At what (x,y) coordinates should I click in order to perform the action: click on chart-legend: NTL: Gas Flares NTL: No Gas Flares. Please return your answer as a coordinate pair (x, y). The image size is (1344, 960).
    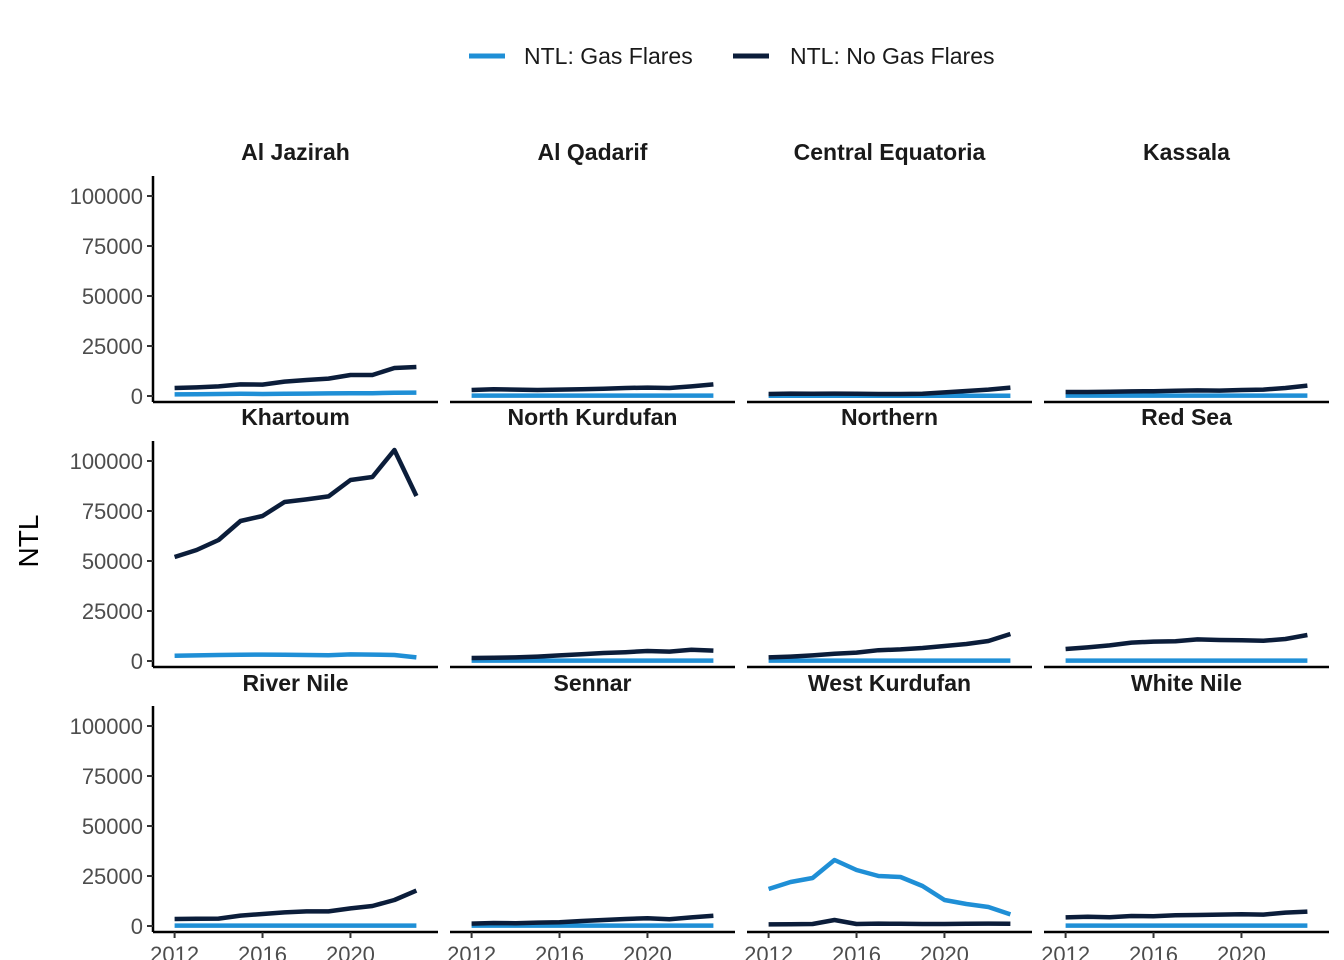
    Looking at the image, I should click on (732, 56).